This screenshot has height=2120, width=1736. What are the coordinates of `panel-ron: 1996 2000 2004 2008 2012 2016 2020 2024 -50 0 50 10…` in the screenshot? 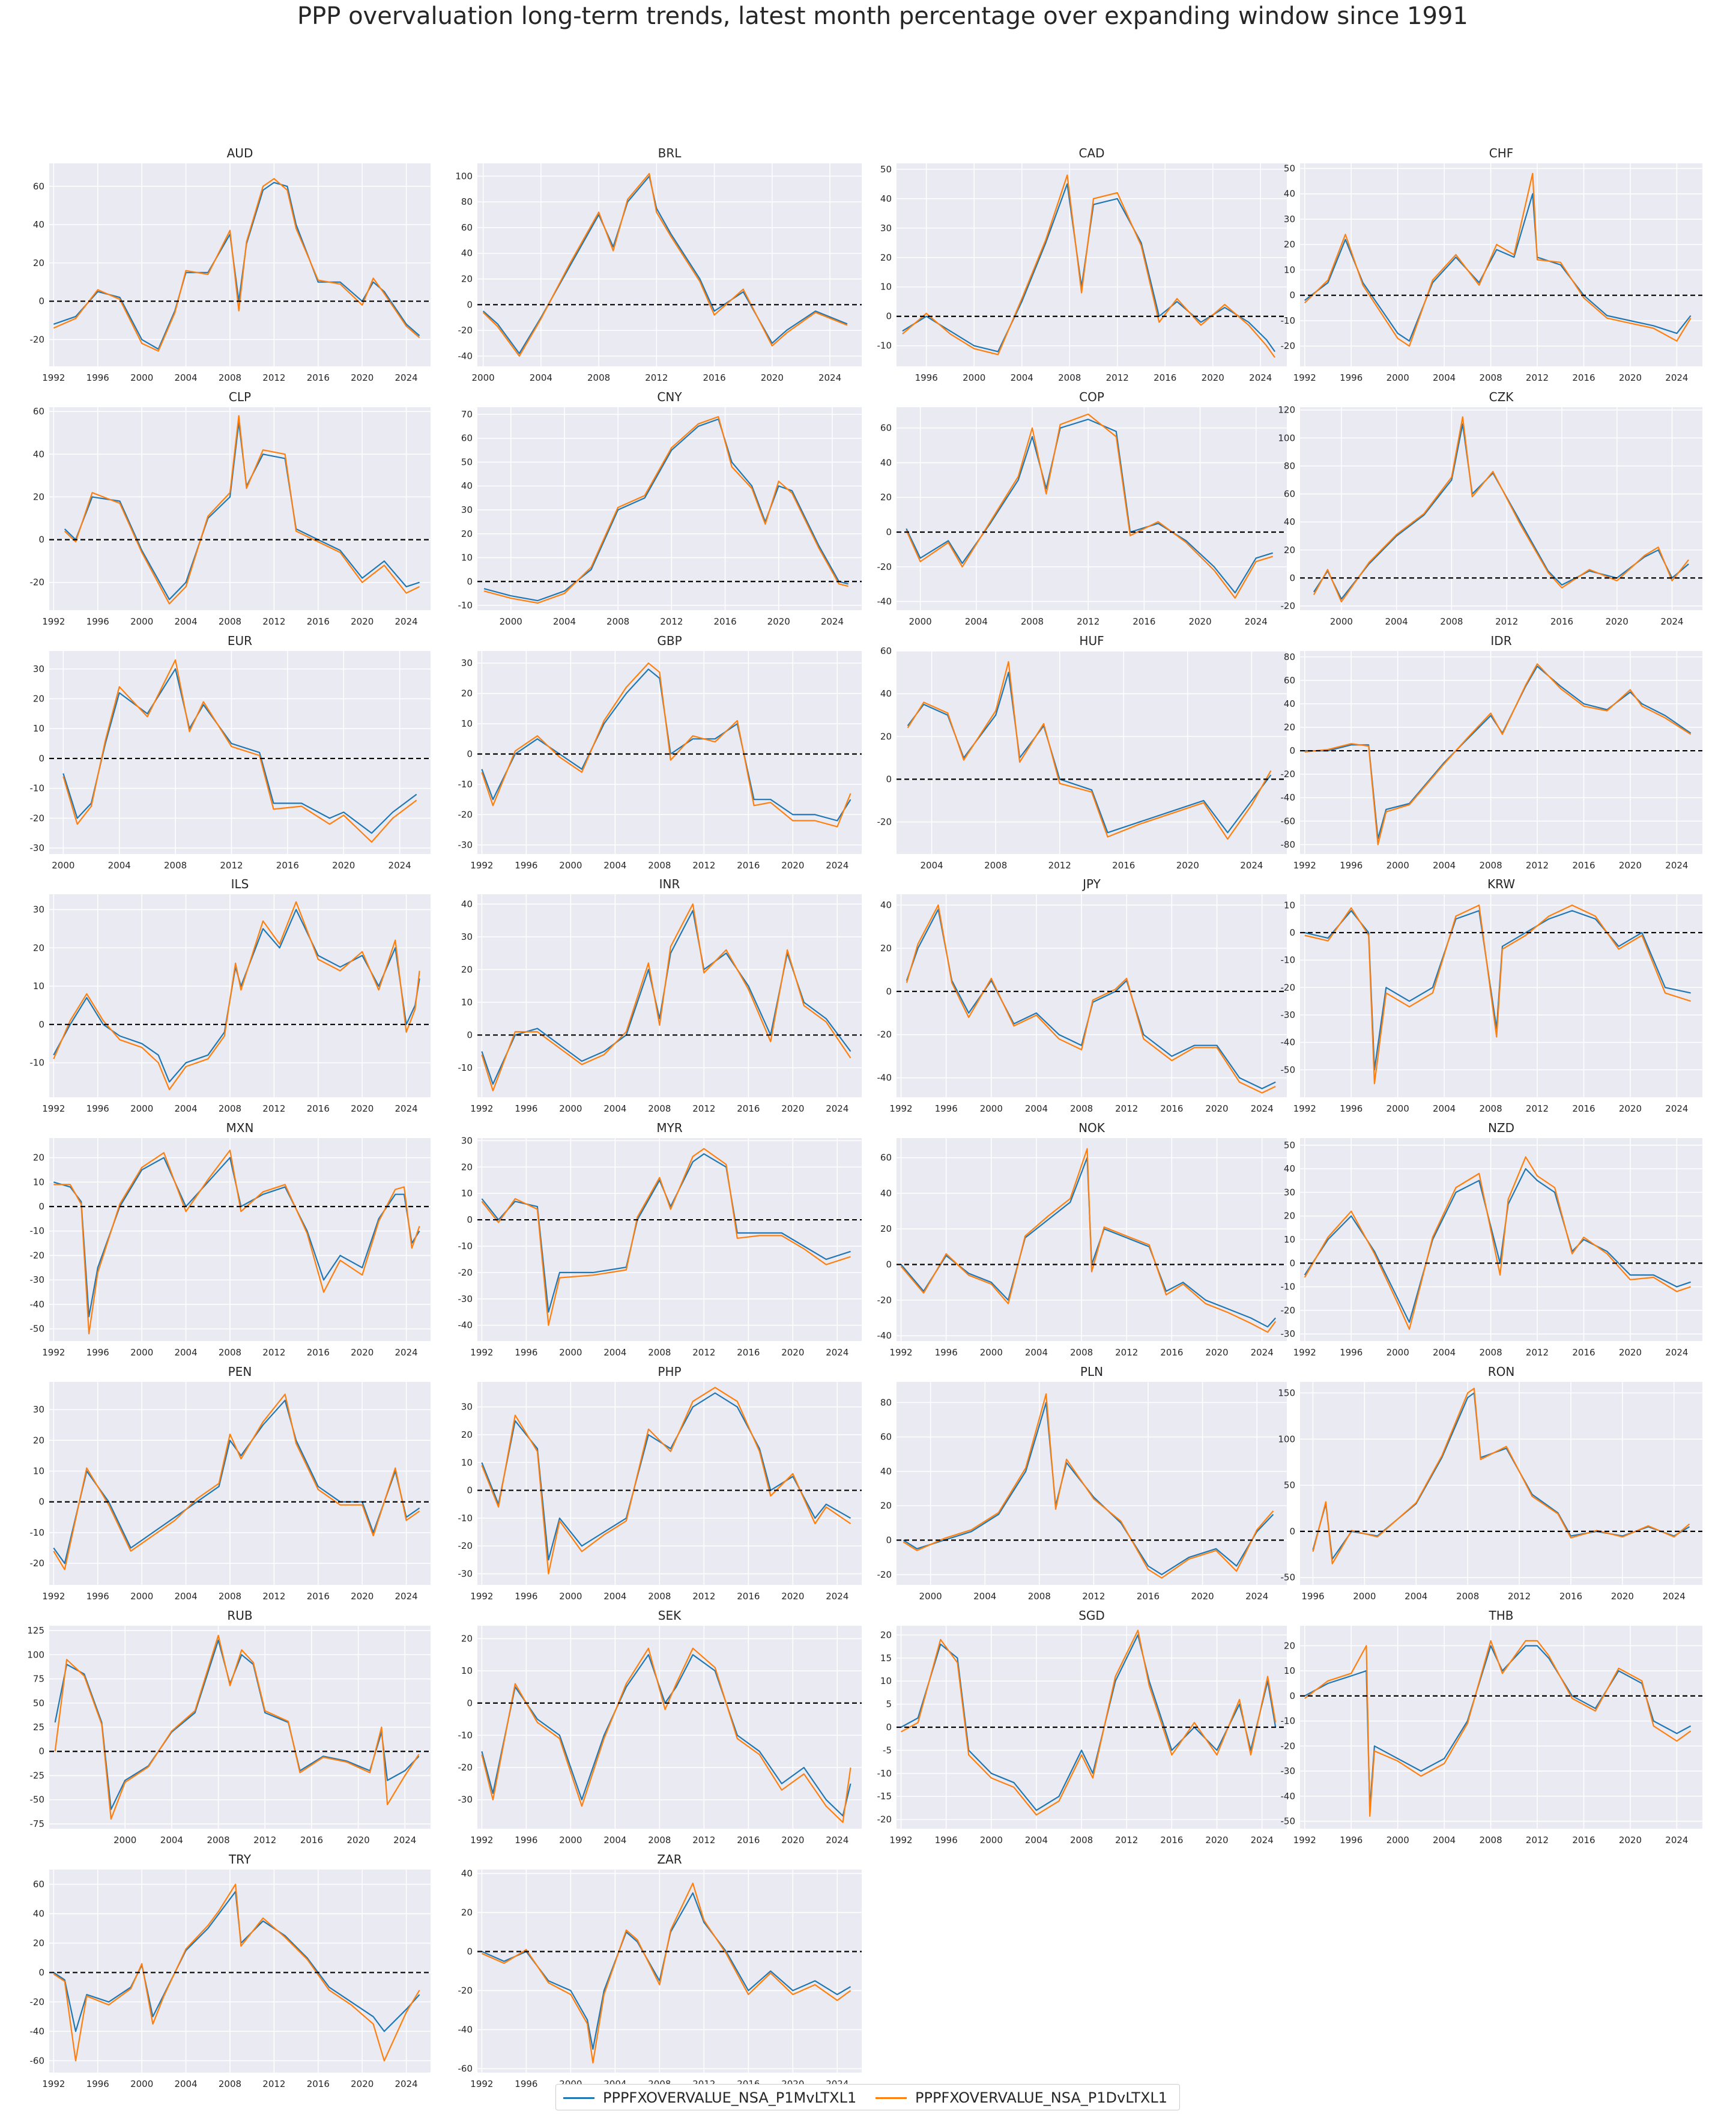 It's located at (1490, 1483).